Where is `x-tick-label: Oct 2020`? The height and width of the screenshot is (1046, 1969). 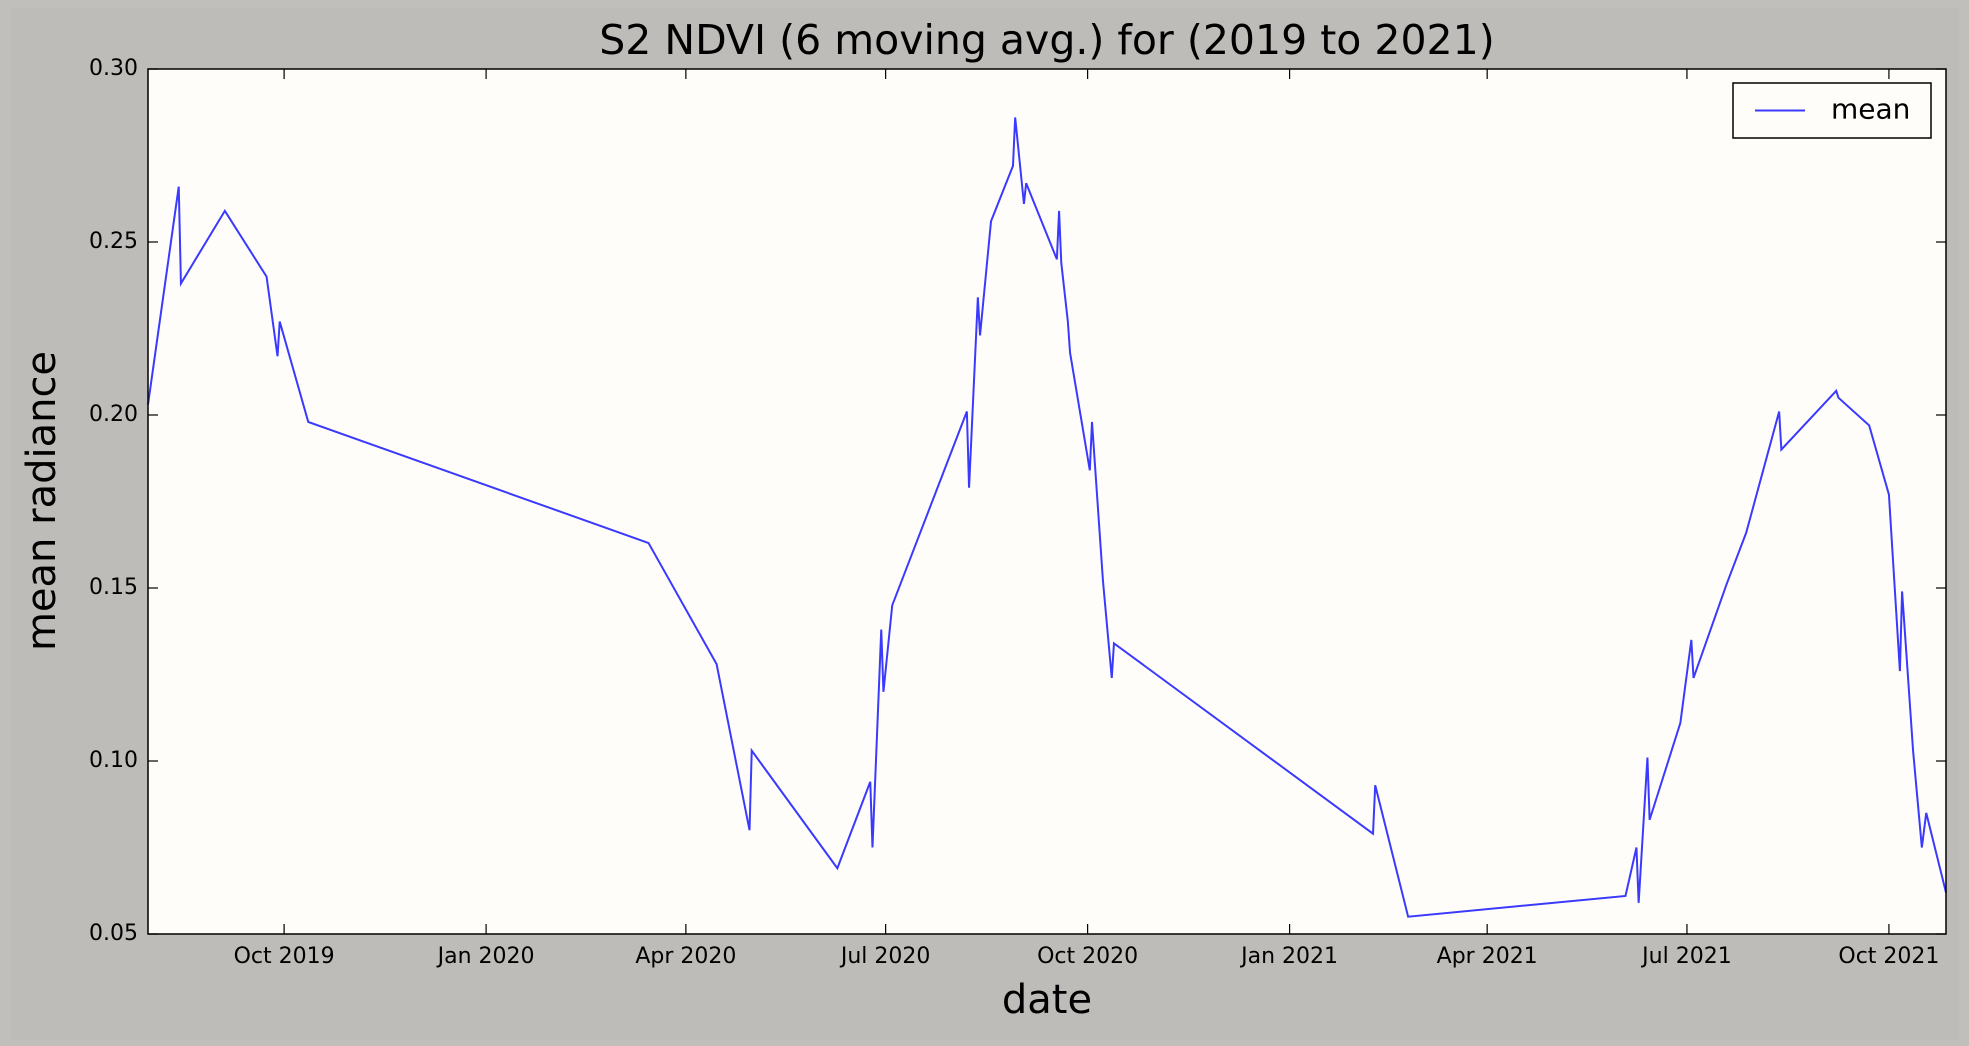 x-tick-label: Oct 2020 is located at coordinates (1087, 956).